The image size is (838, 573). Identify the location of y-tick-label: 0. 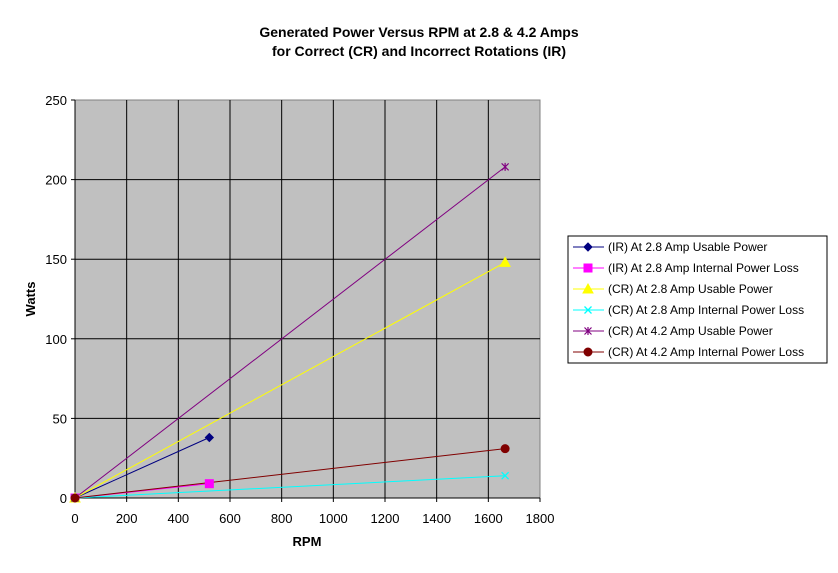
(63, 498).